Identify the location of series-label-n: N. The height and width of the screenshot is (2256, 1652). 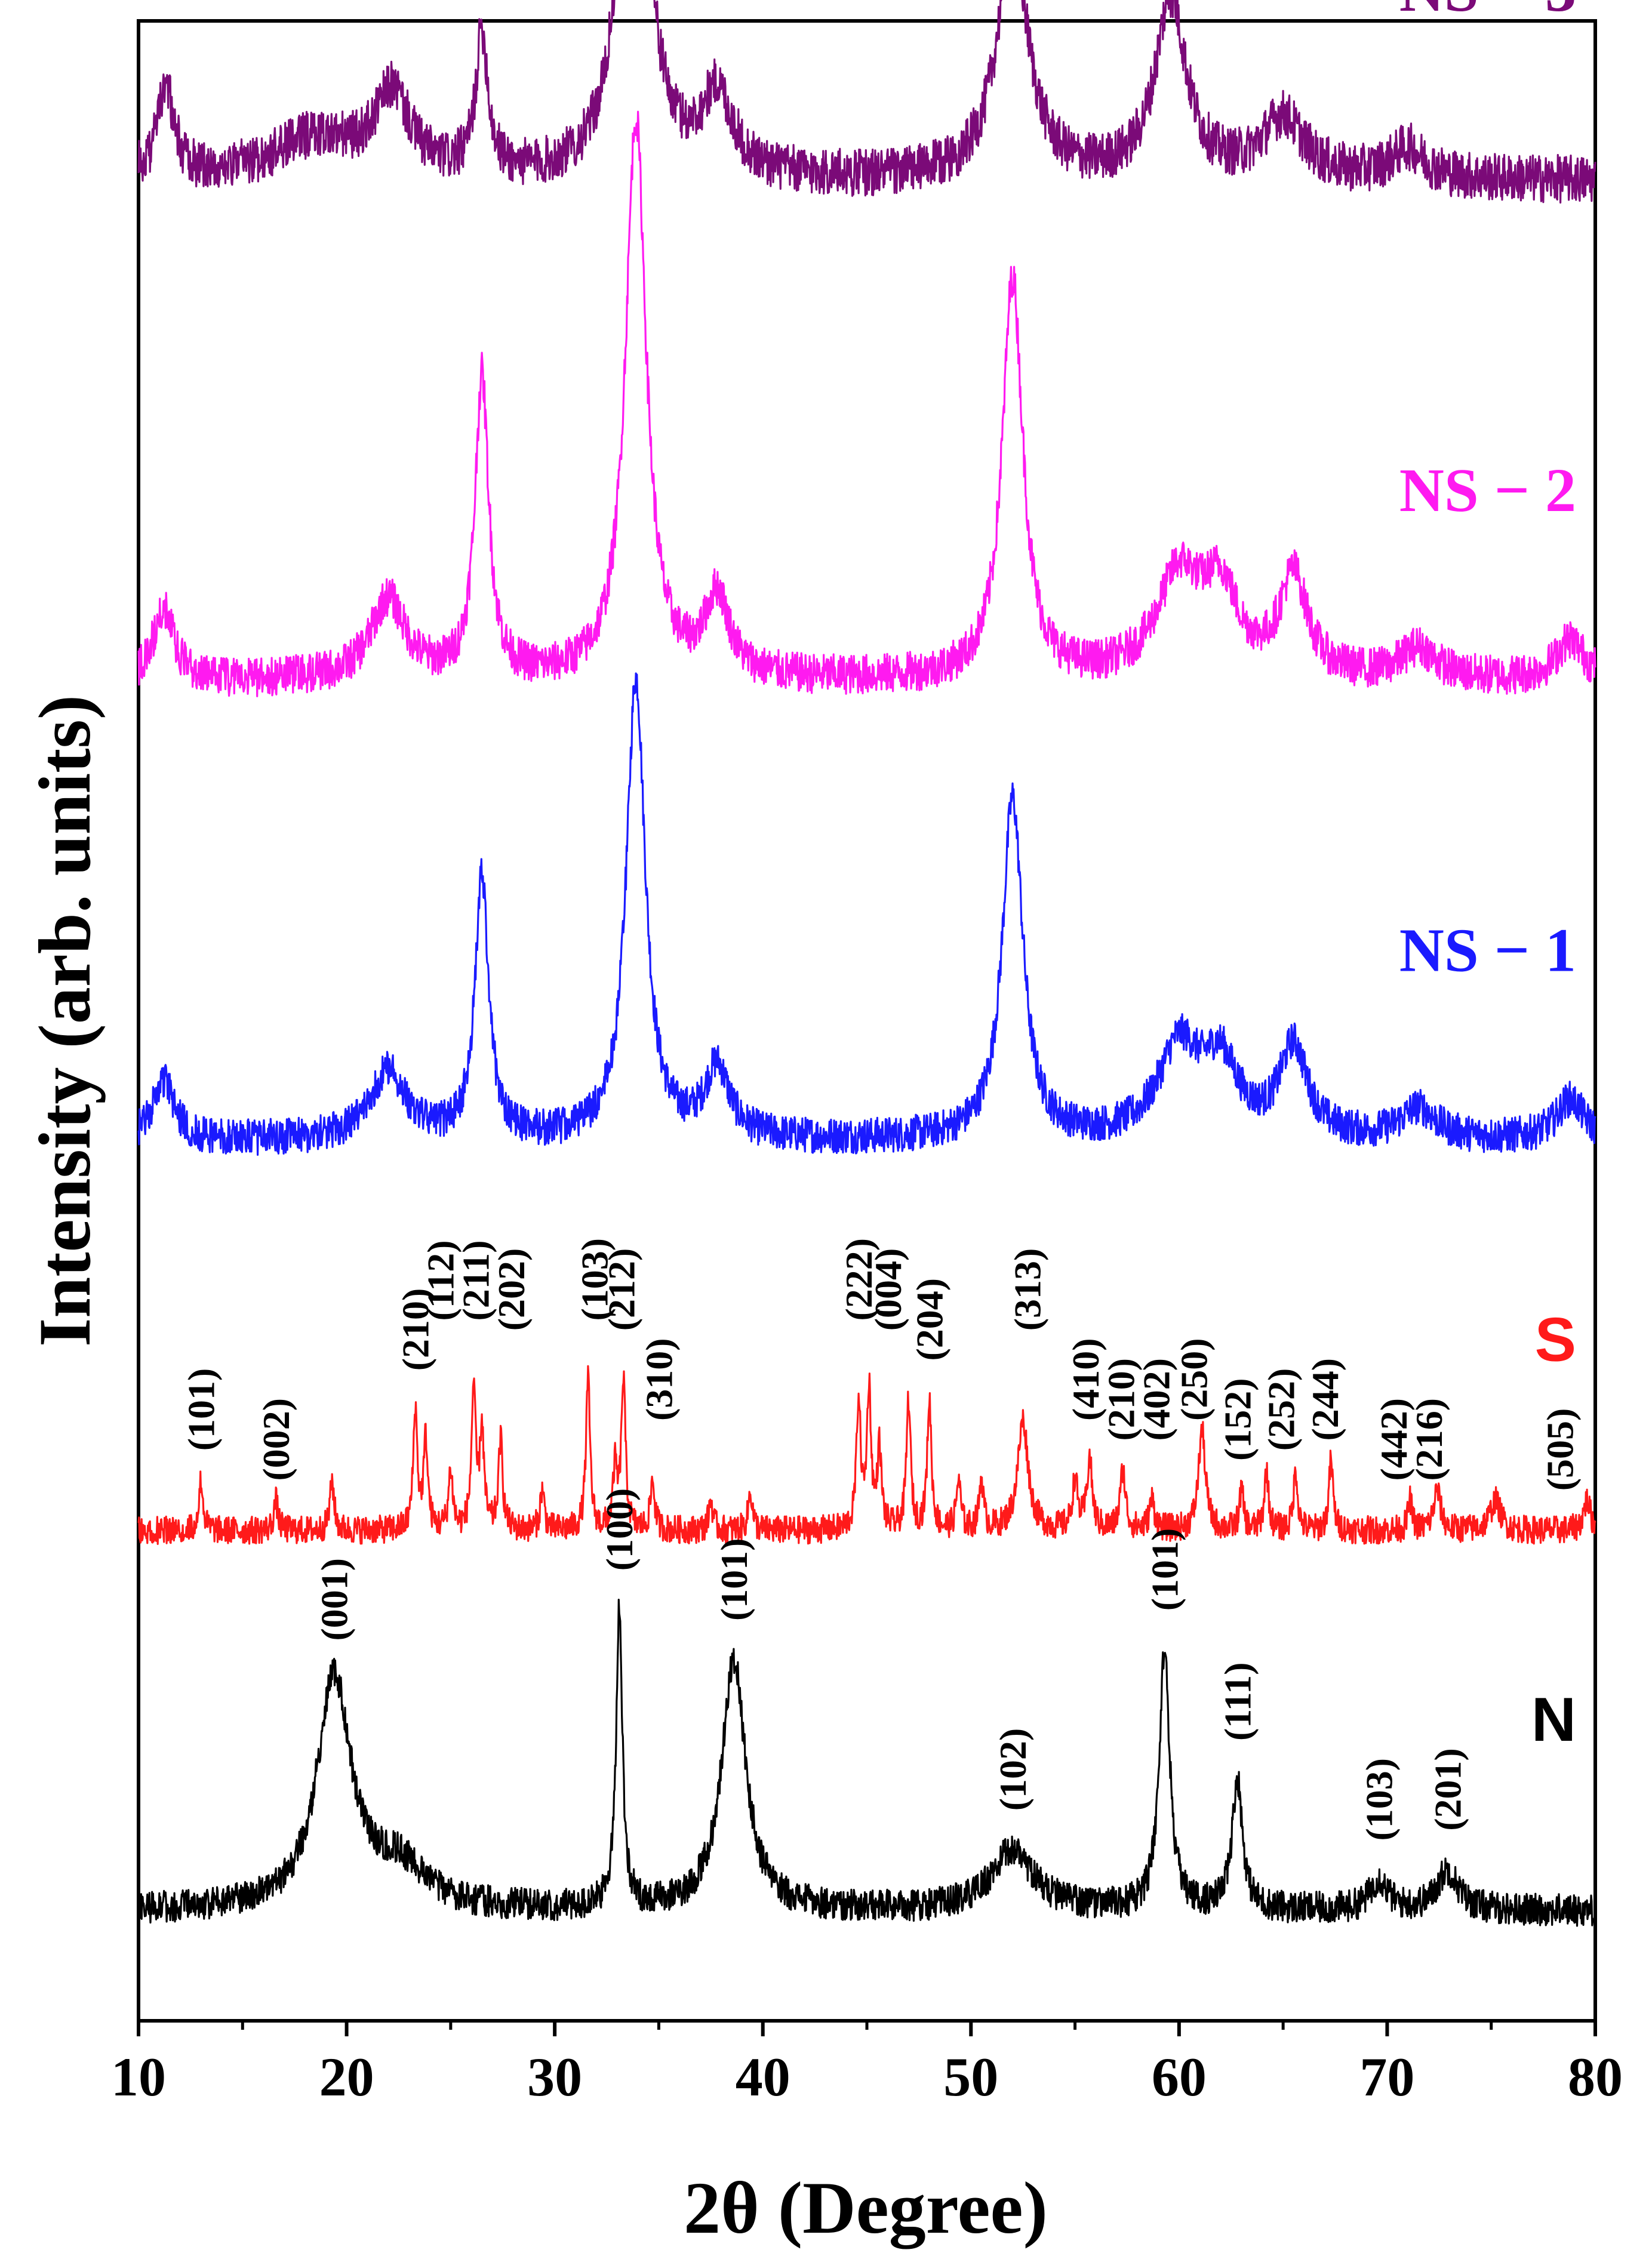
(1554, 1720).